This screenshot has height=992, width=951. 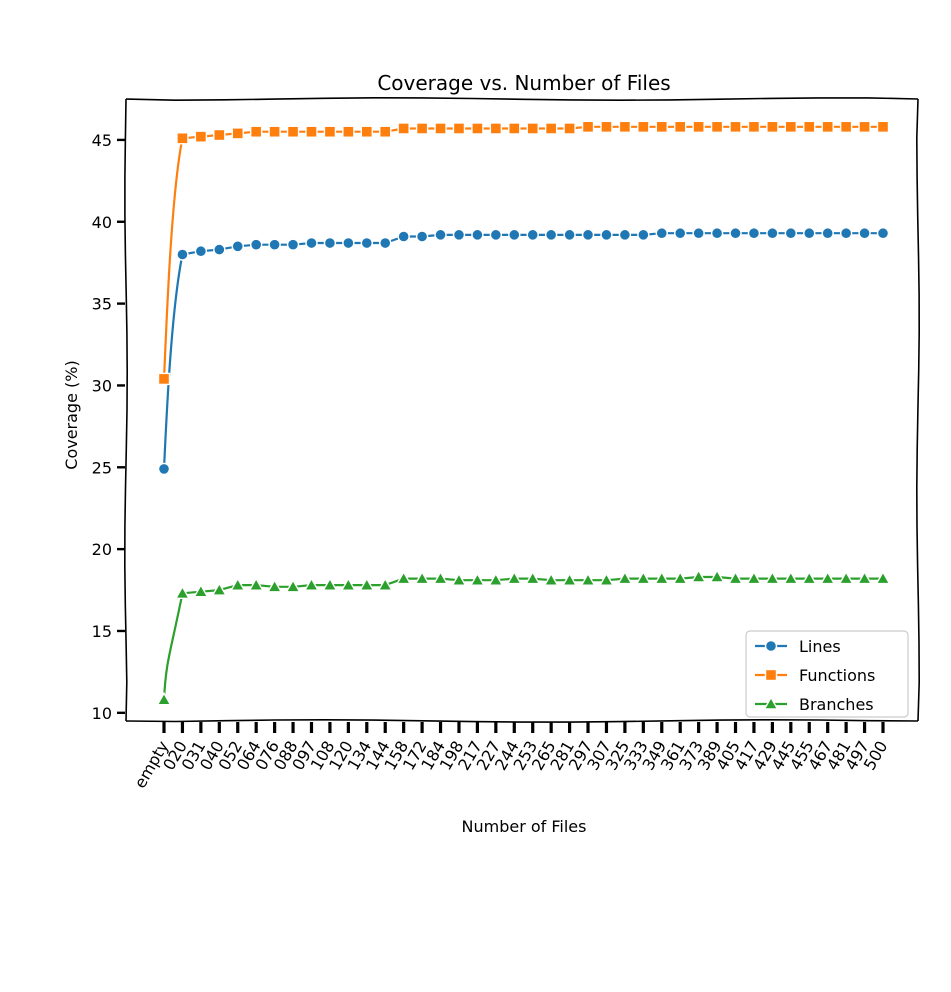 What do you see at coordinates (771, 675) in the screenshot?
I see `legend-marker-functions` at bounding box center [771, 675].